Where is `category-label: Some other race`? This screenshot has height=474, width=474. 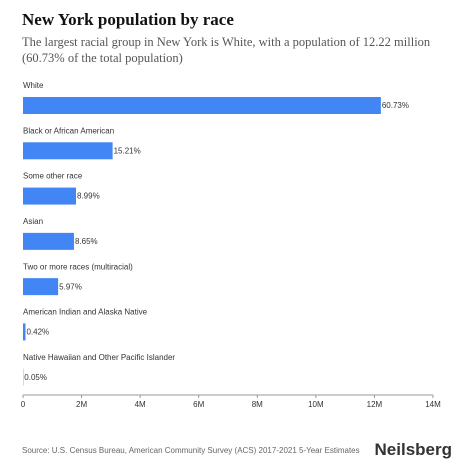 category-label: Some other race is located at coordinates (53, 176).